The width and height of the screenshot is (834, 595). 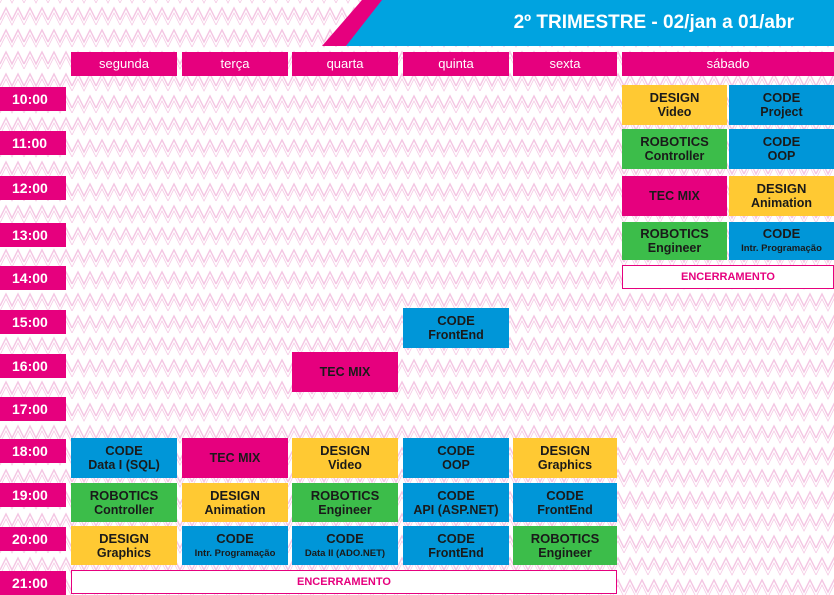 I want to click on time-label-10: 10:00, so click(x=33, y=99).